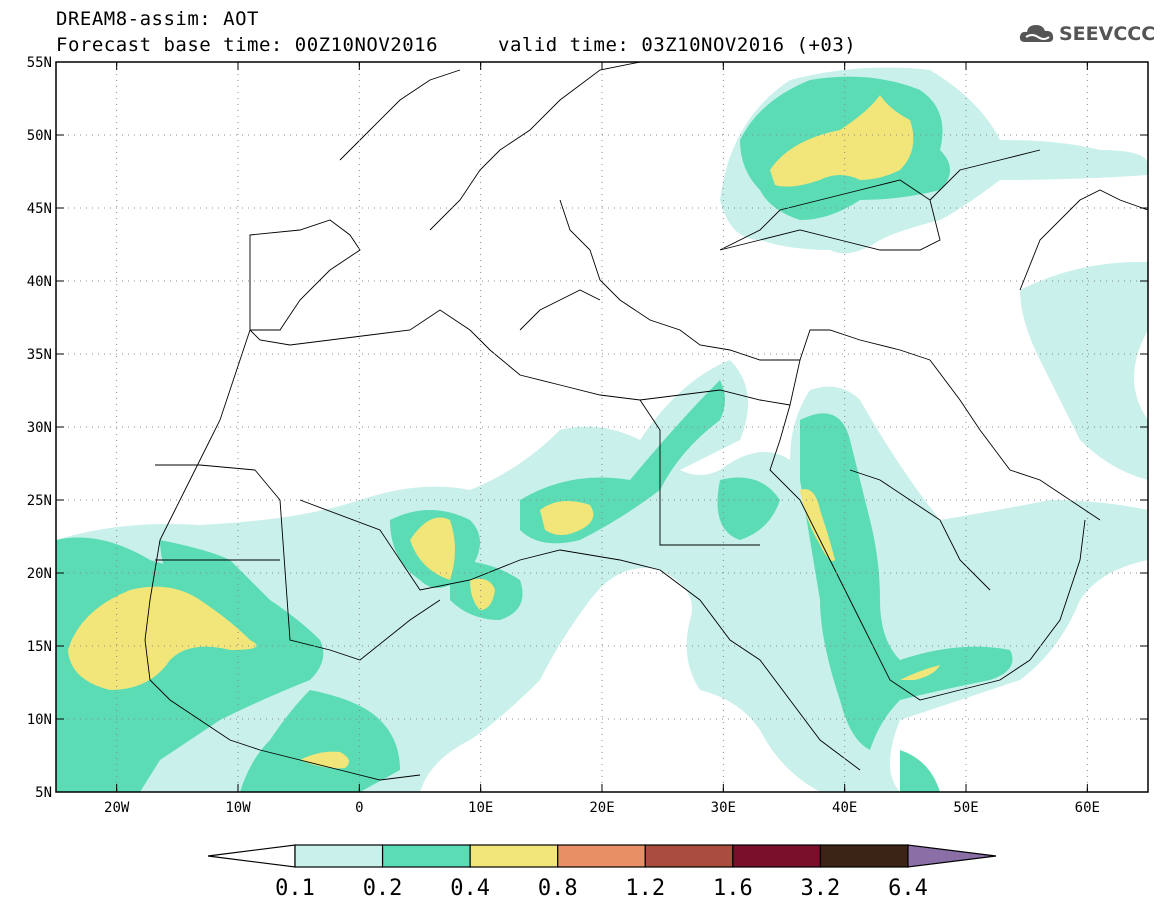 The height and width of the screenshot is (905, 1165). What do you see at coordinates (677, 45) in the screenshot?
I see `valid-time: valid time: 03Z10NOV2016 (+03)` at bounding box center [677, 45].